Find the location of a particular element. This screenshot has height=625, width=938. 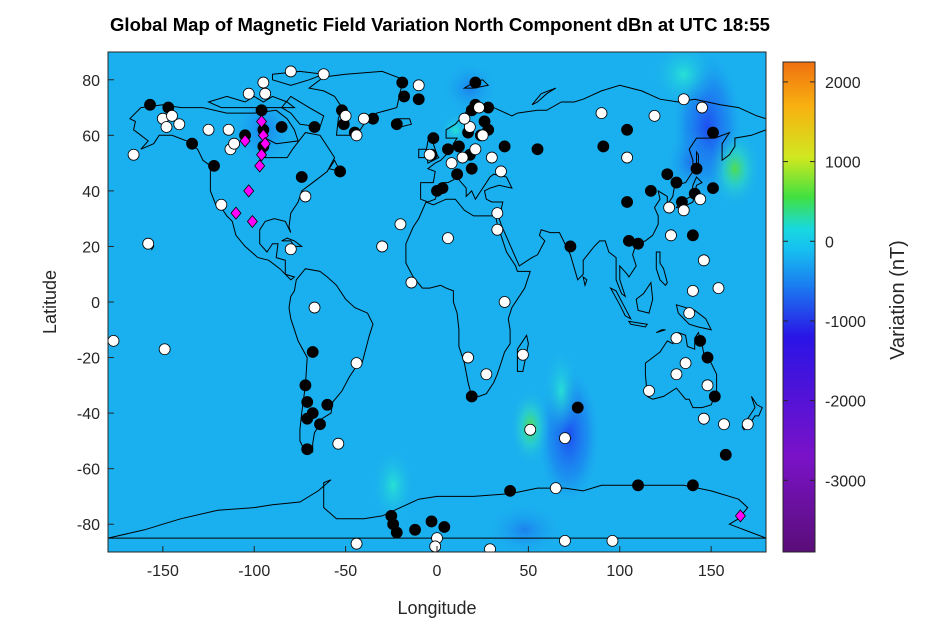

y-axis: 80 60 40 20 0 -20 -40 -60 -80 is located at coordinates (95, 303).